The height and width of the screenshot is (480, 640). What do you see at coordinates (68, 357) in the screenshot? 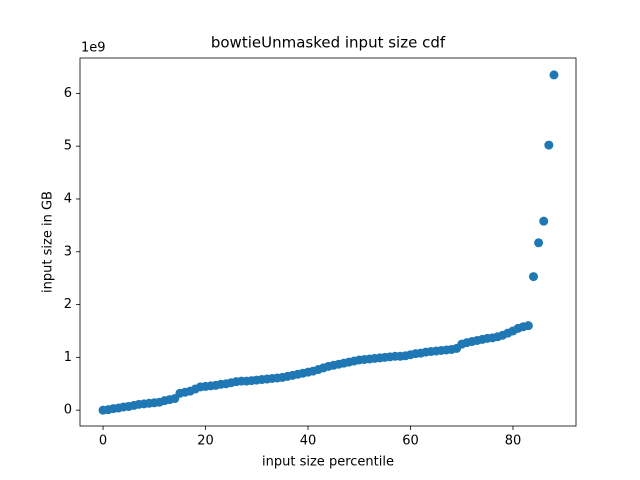
I see `y-tick-label: 1` at bounding box center [68, 357].